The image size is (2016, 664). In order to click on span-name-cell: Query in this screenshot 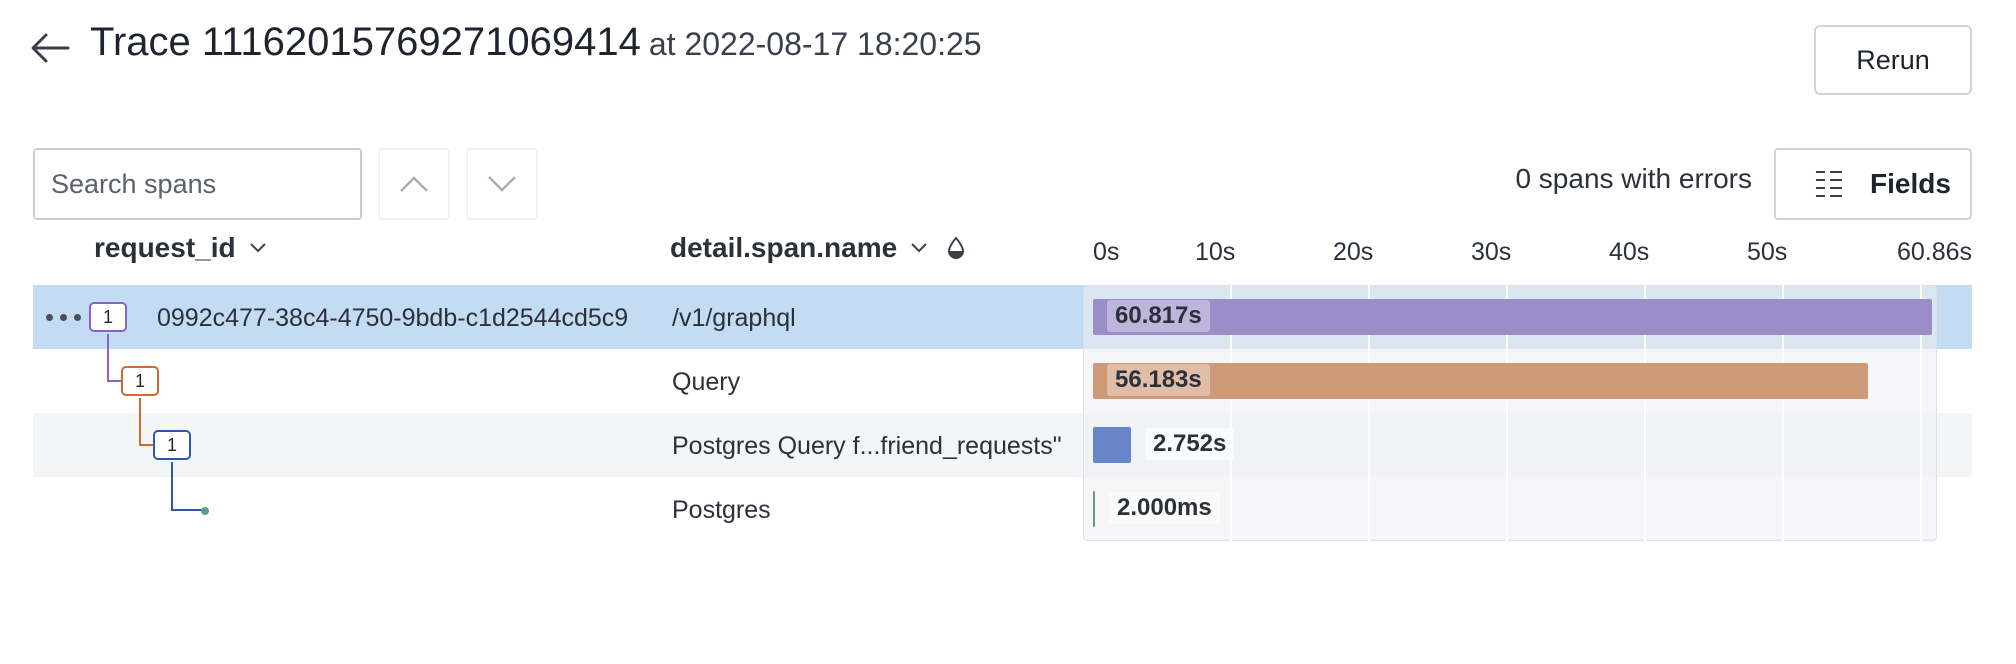, I will do `click(706, 382)`.